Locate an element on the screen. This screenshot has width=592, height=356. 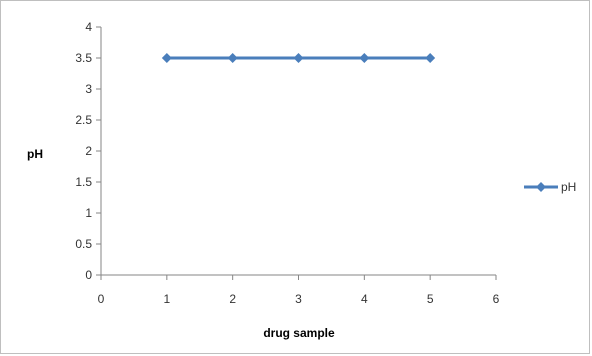
y-tick-label: 2 is located at coordinates (88, 151).